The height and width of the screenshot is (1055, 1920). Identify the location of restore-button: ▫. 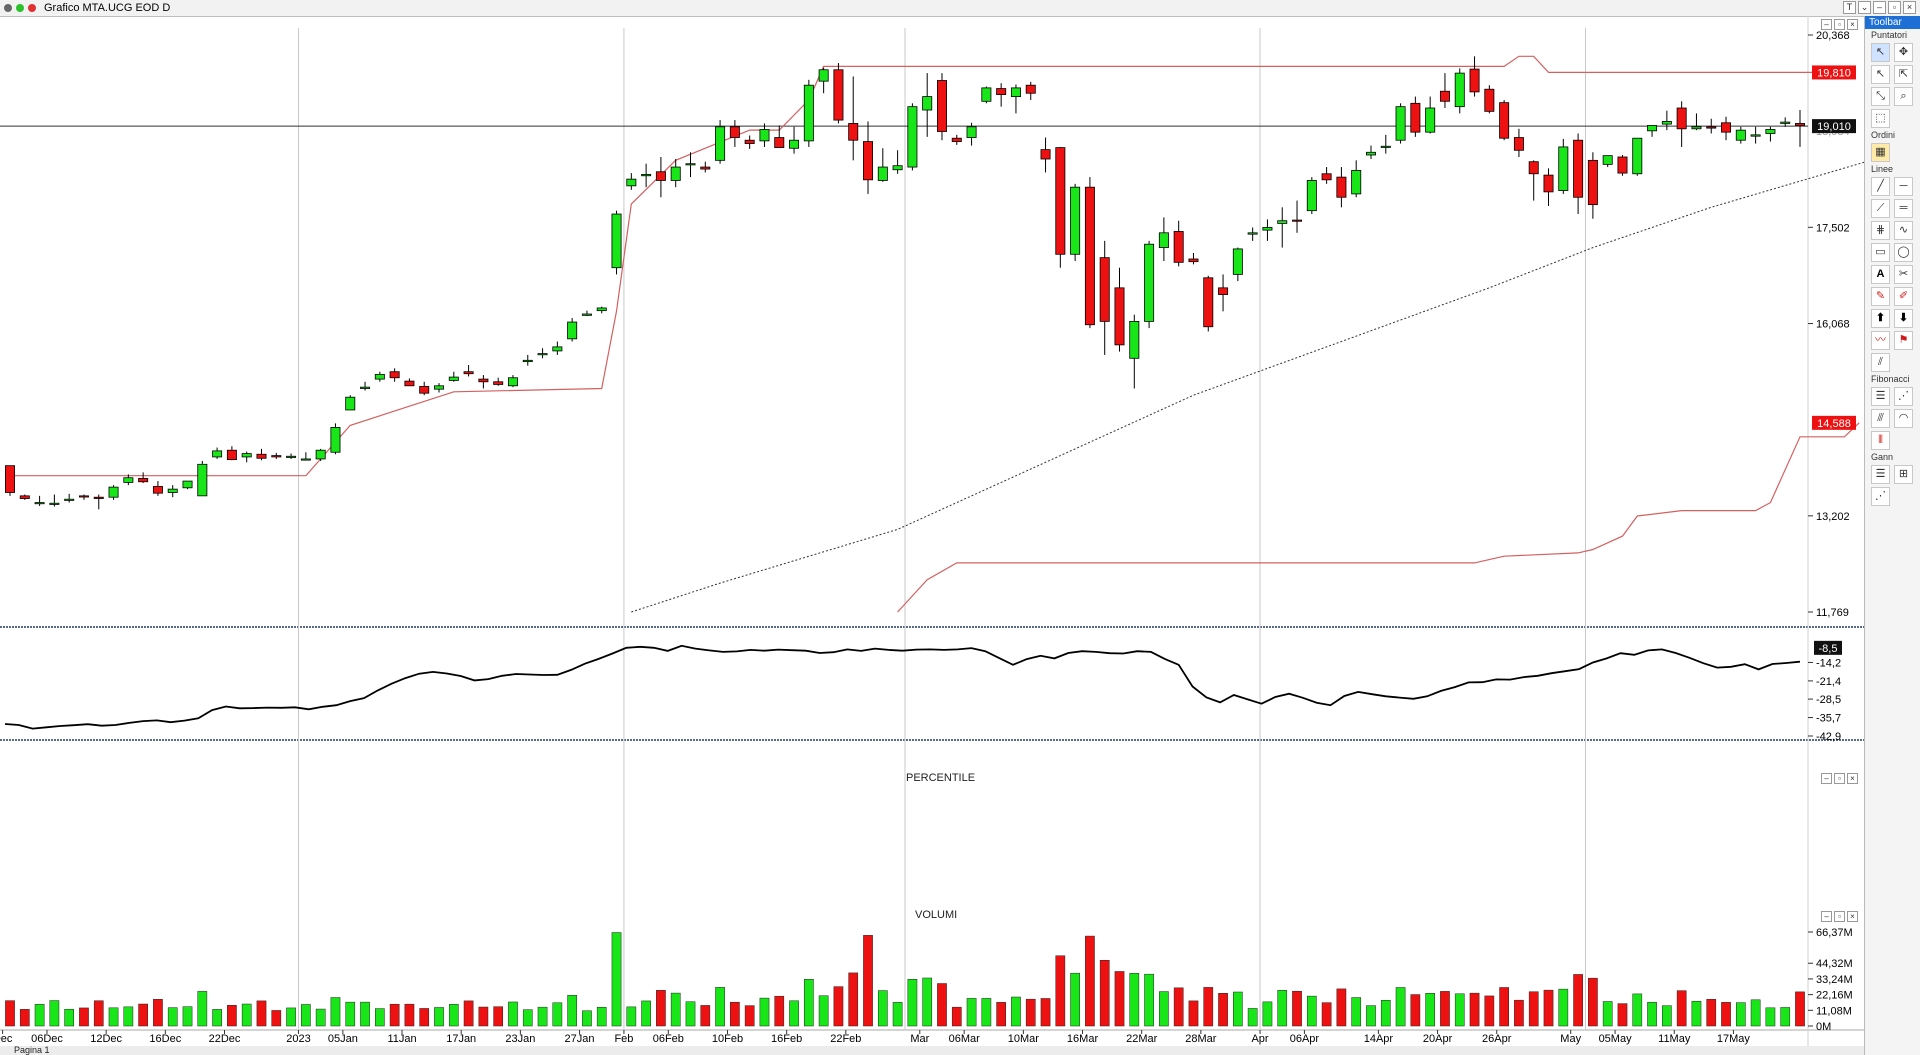
(1894, 7).